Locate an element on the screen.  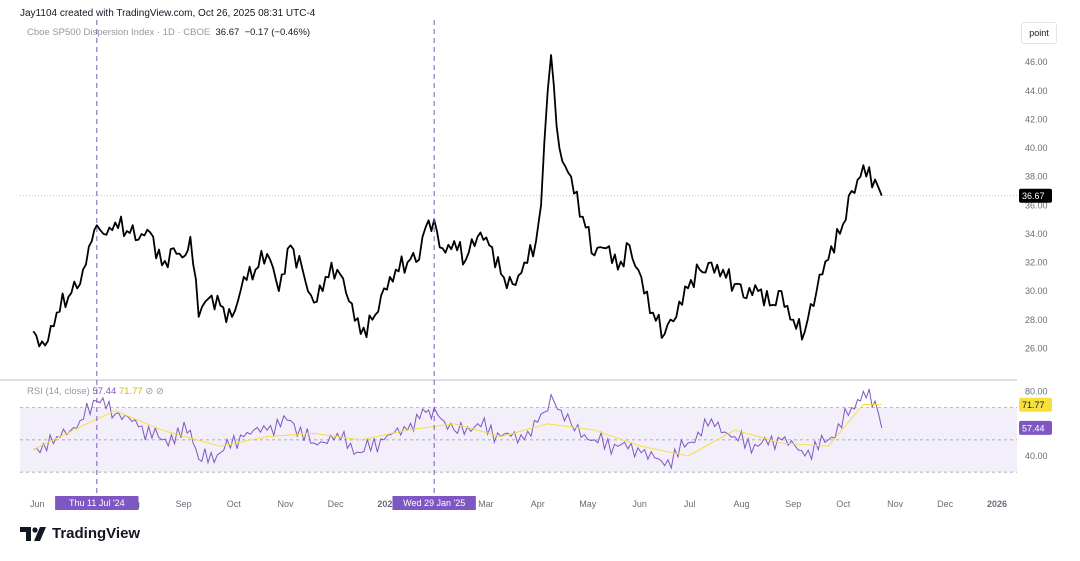
crosshair-date-label-1: Wed 29 Jan '25 is located at coordinates (434, 503).